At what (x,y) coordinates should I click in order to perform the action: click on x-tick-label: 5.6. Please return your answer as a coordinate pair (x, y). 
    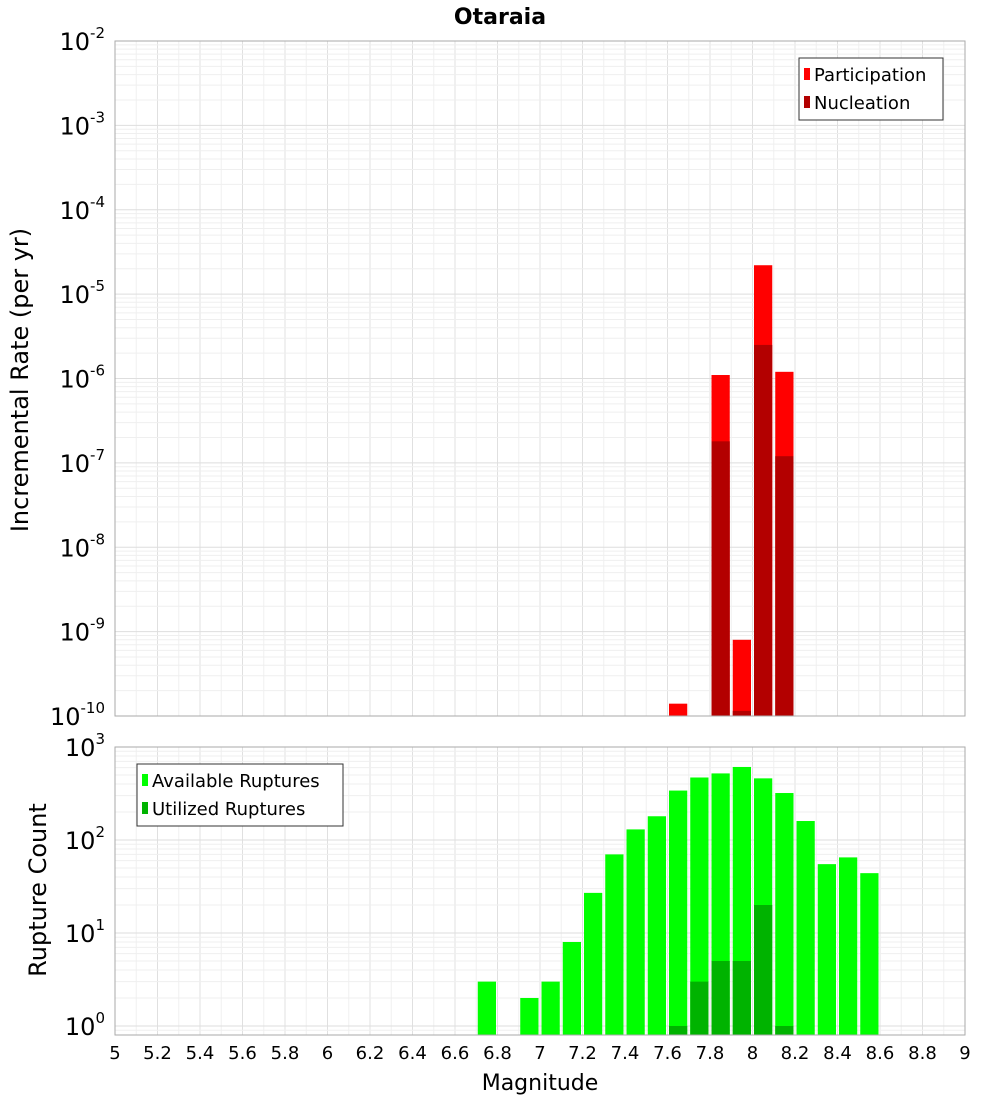
    Looking at the image, I should click on (242, 1053).